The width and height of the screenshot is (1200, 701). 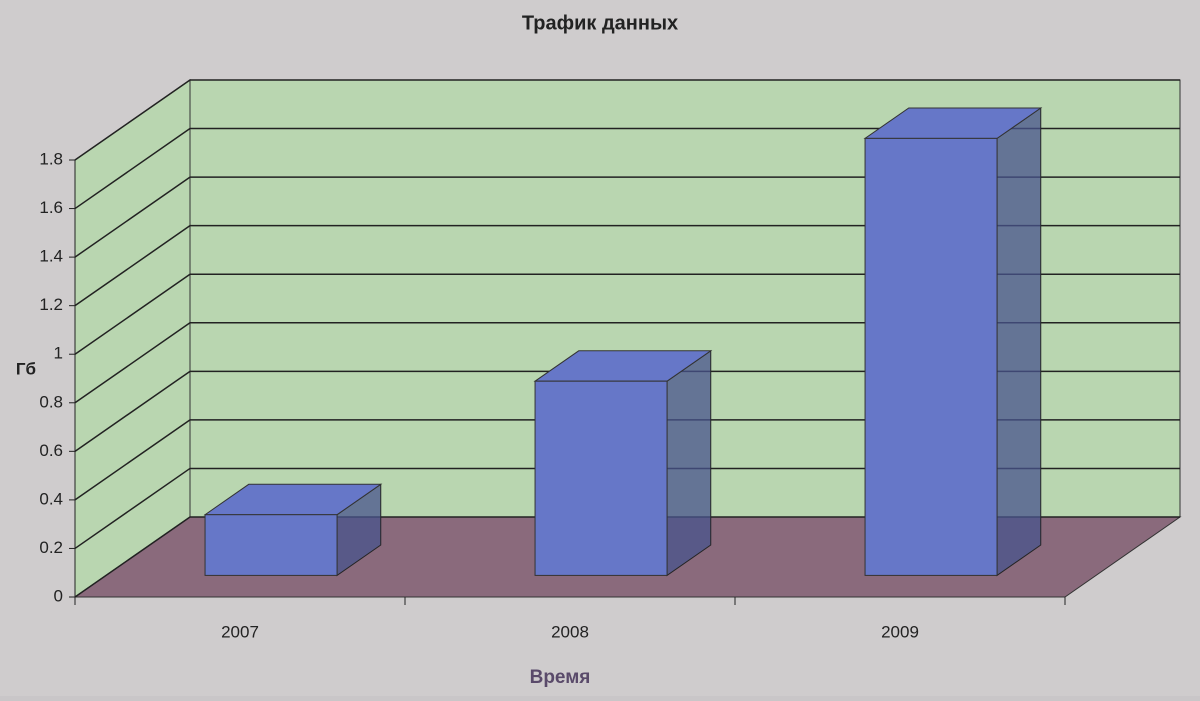 What do you see at coordinates (58, 353) in the screenshot?
I see `y-tick-label: 1` at bounding box center [58, 353].